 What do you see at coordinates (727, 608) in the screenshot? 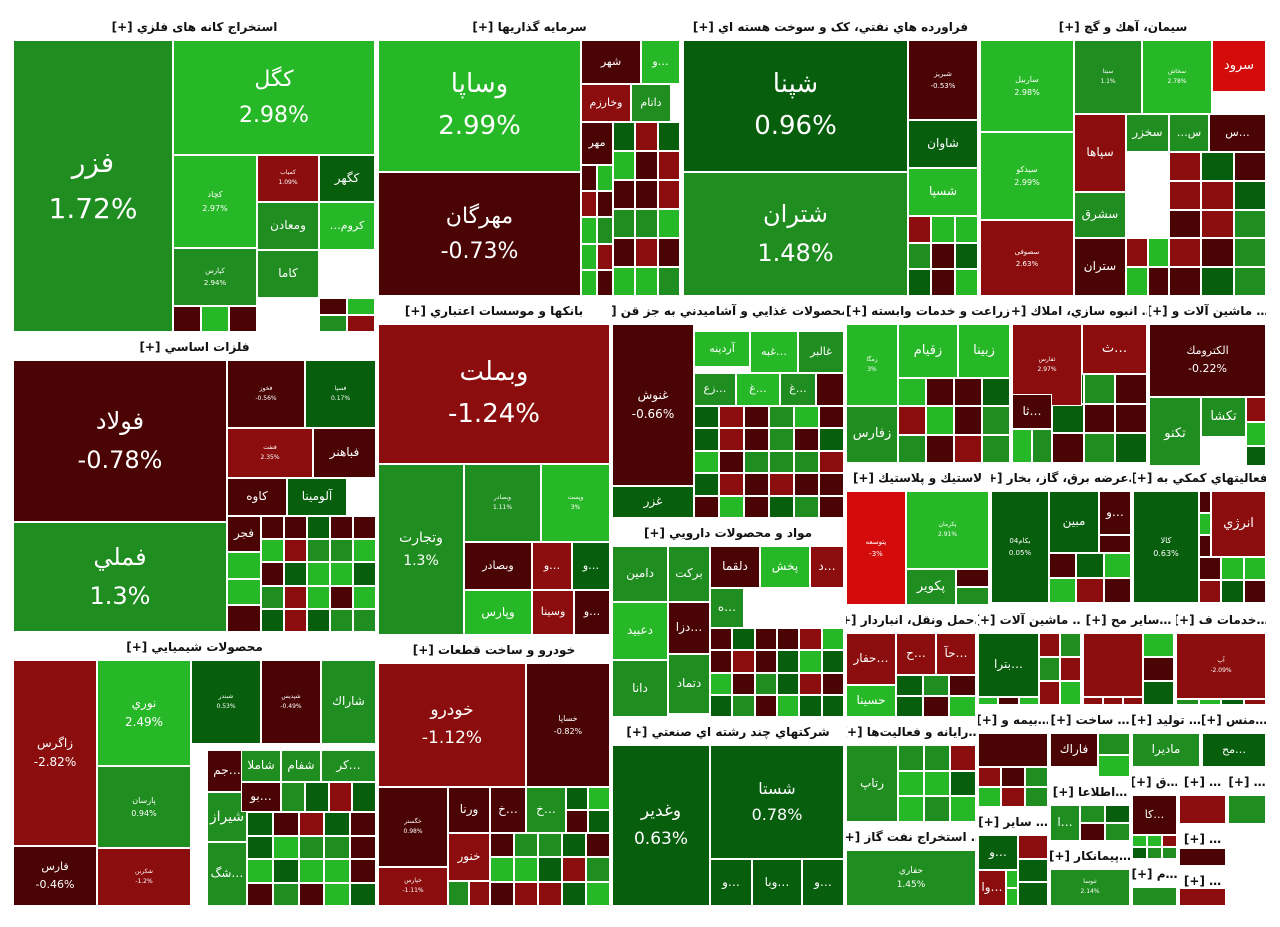
I see `stock-tile: …ه` at bounding box center [727, 608].